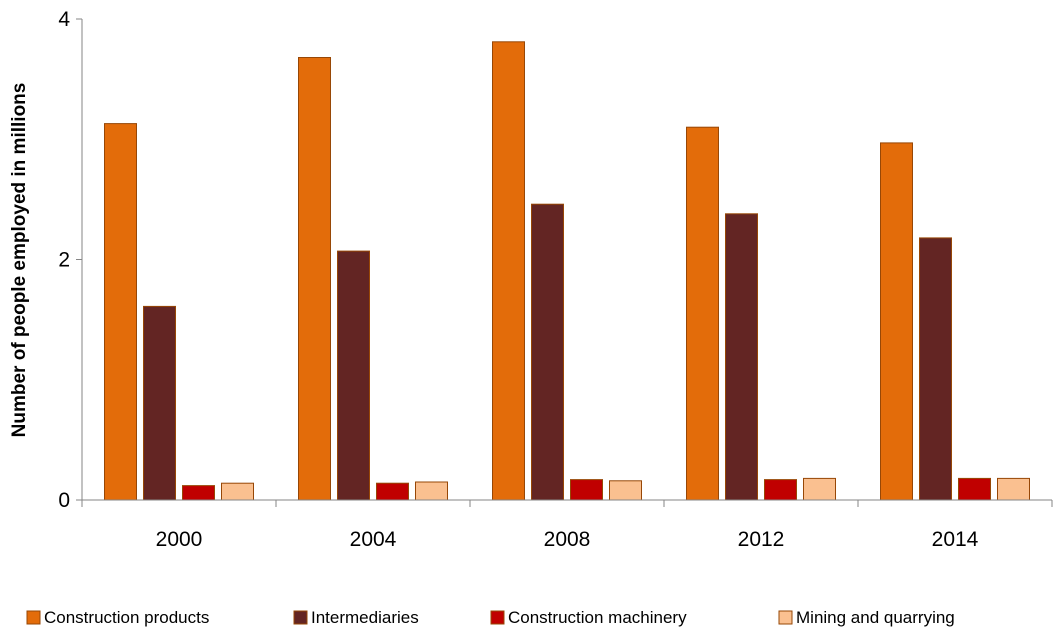 The image size is (1053, 635). What do you see at coordinates (373, 539) in the screenshot?
I see `x-tick-label: 2004` at bounding box center [373, 539].